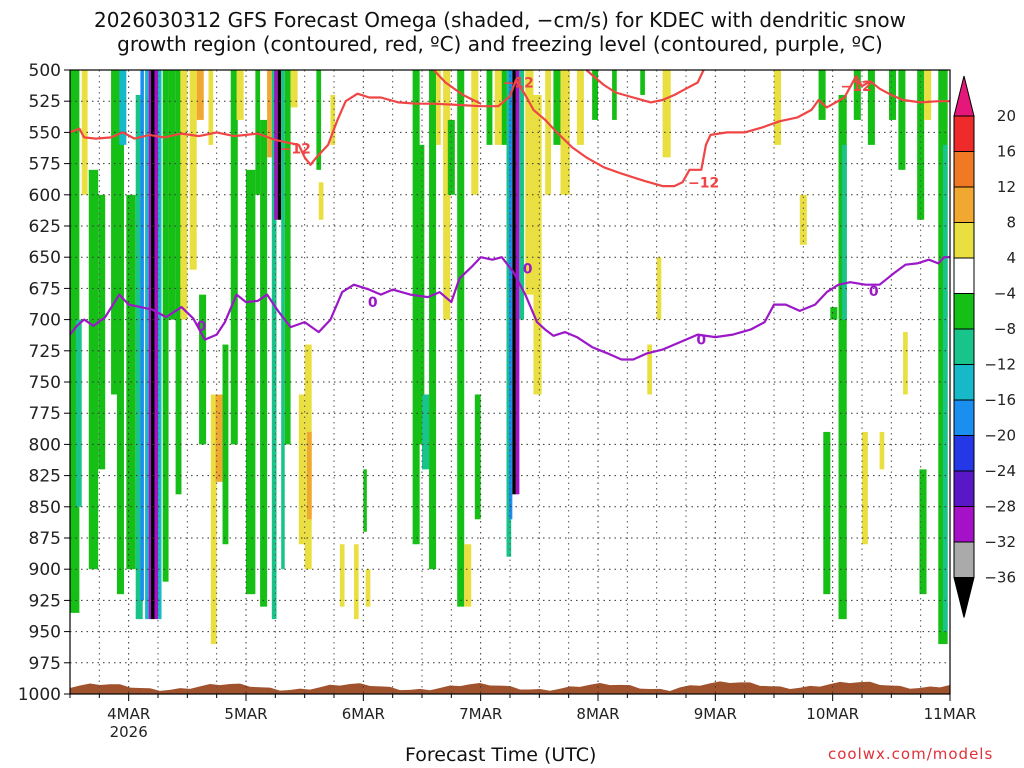 This screenshot has width=1024, height=768. What do you see at coordinates (45, 133) in the screenshot?
I see `y-tick-label: 550` at bounding box center [45, 133].